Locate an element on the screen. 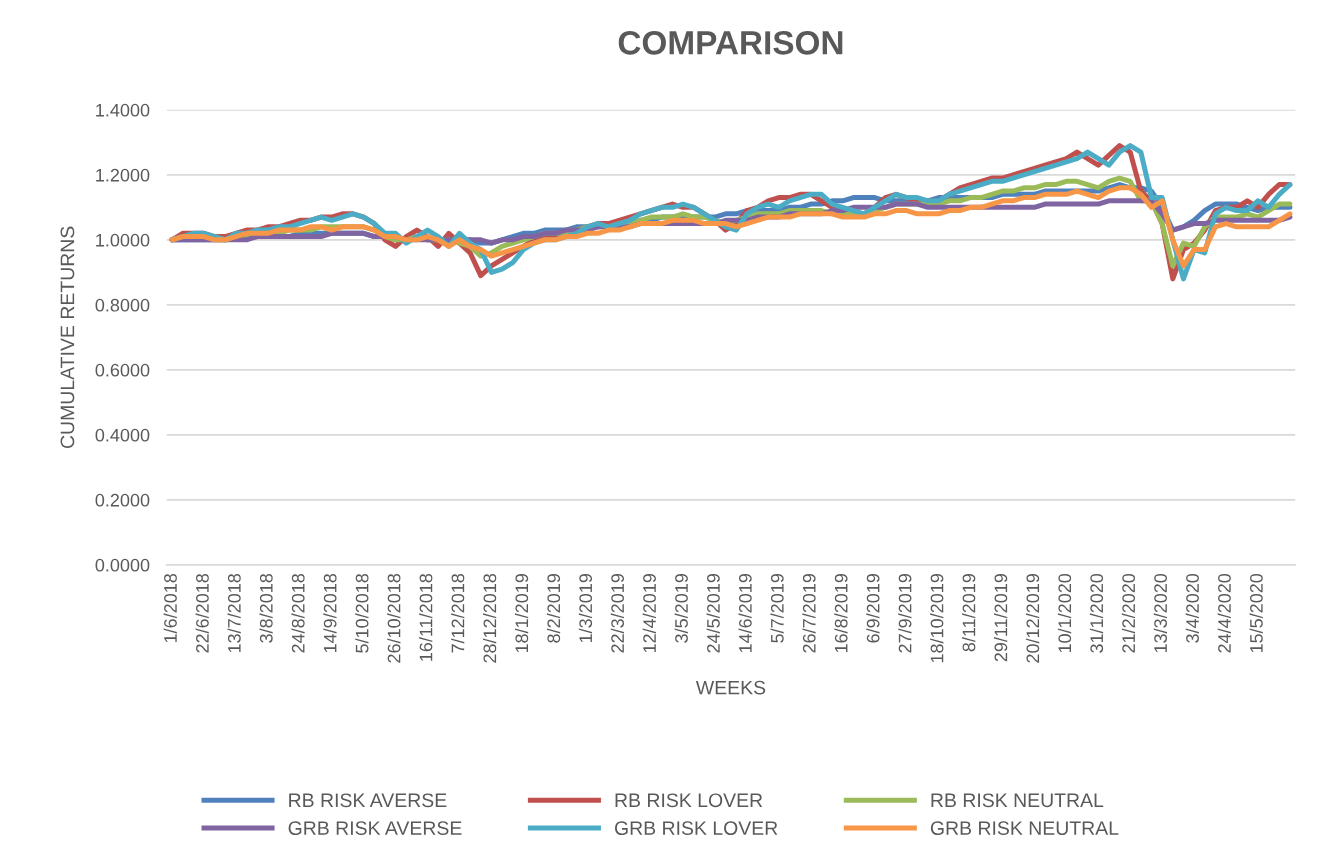 This screenshot has height=865, width=1323. legend-label: RB RISK LOVER is located at coordinates (689, 800).